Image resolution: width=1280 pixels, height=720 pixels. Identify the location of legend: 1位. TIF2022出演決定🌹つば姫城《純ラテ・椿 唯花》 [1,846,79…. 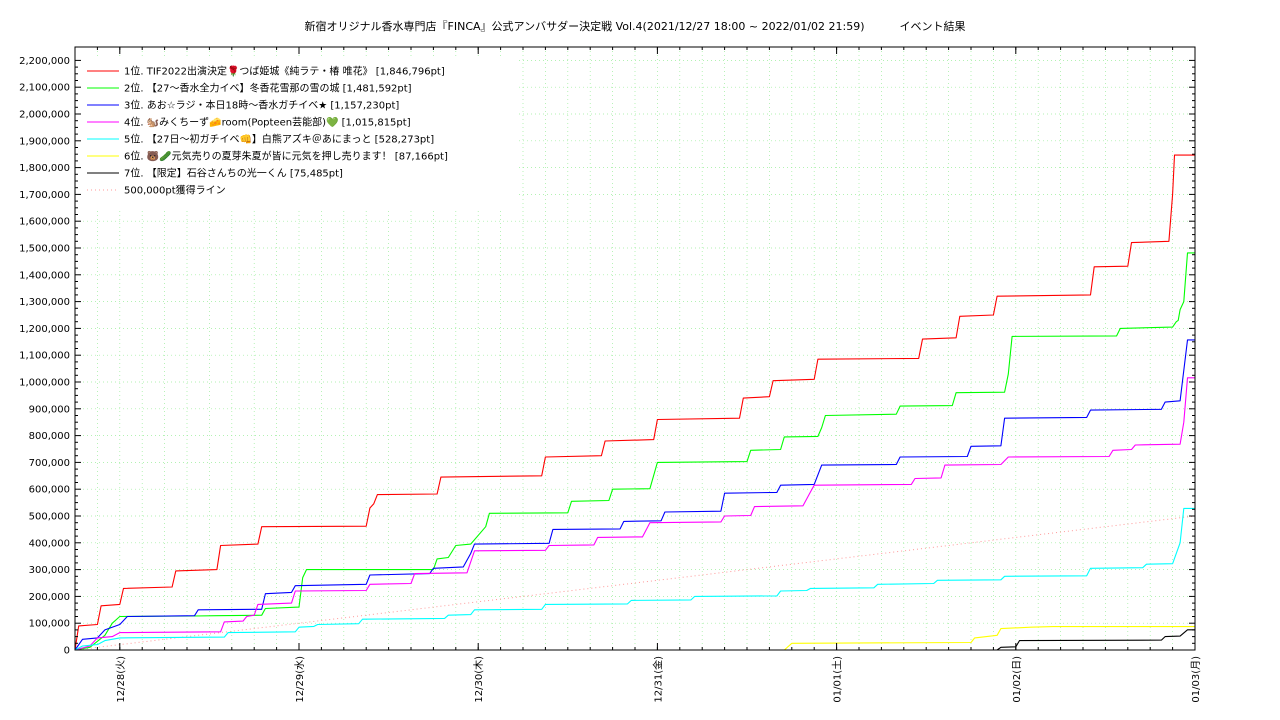
(299, 134).